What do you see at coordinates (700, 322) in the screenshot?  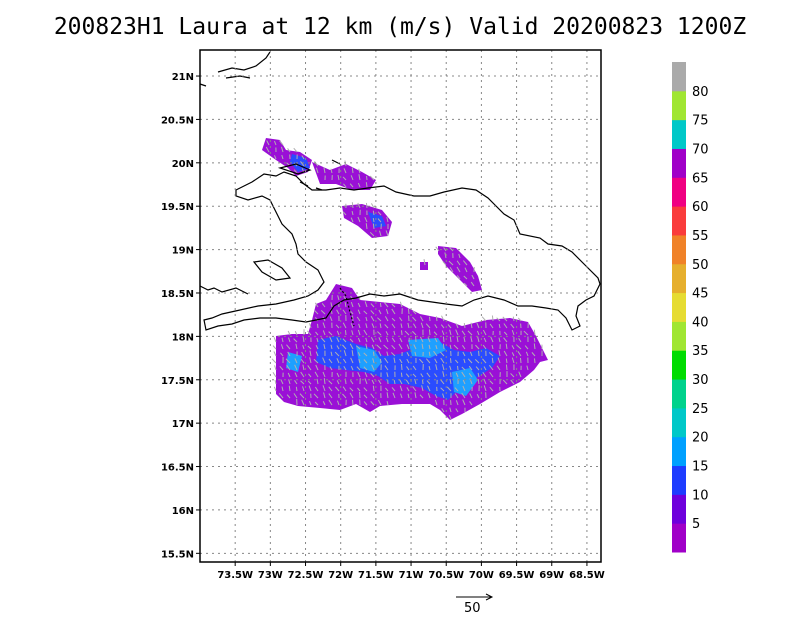 I see `colorbar-label: 40` at bounding box center [700, 322].